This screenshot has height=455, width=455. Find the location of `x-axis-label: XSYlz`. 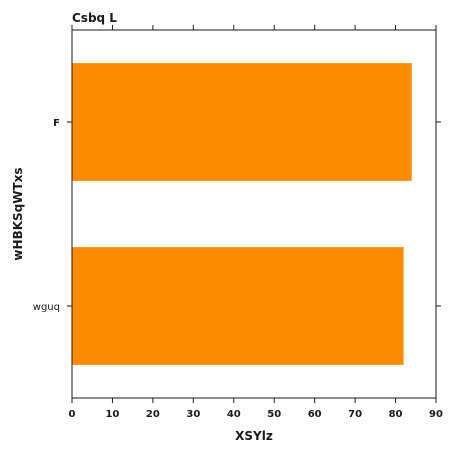

x-axis-label: XSYlz is located at coordinates (254, 436).